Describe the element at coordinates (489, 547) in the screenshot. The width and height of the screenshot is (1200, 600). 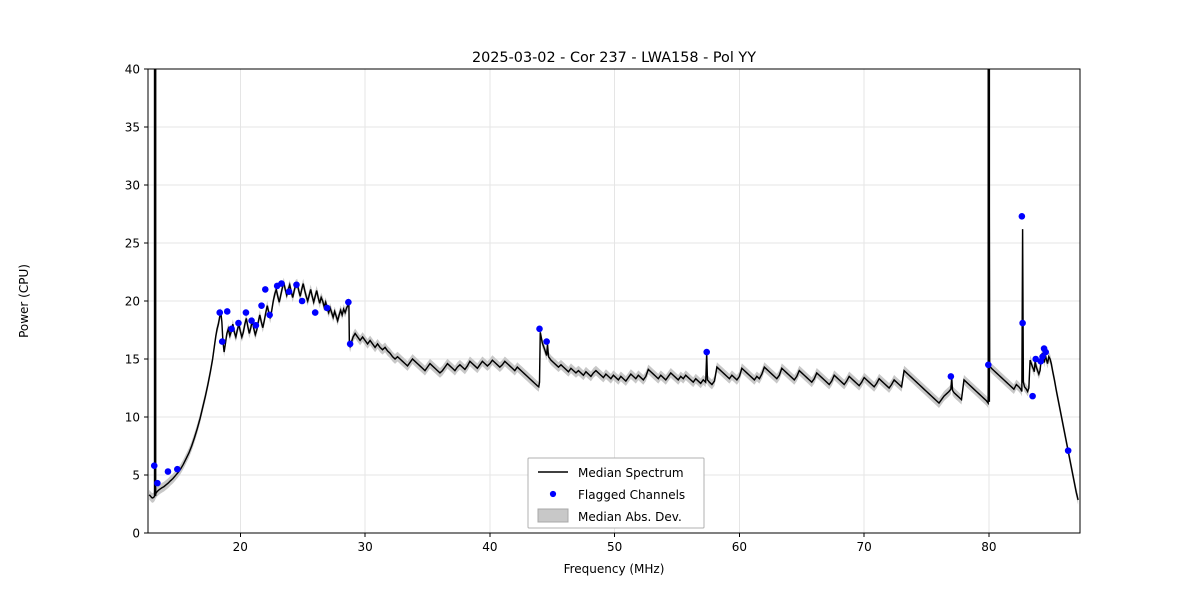
I see `x-tick-label: 40` at that location.